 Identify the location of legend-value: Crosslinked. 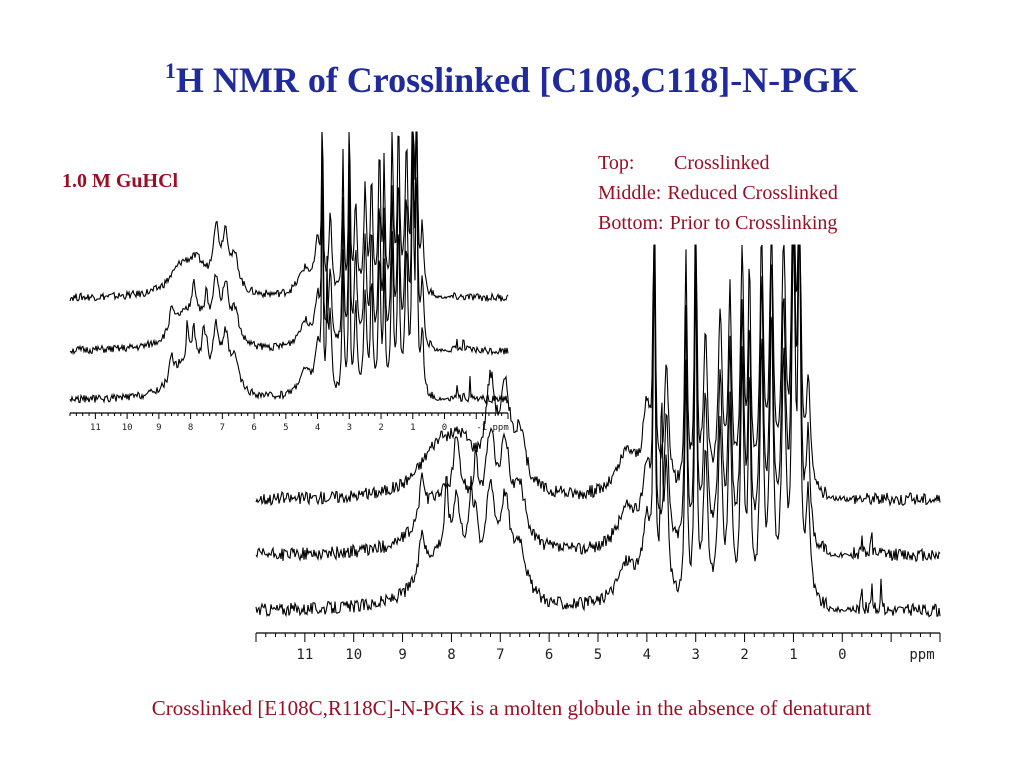
(722, 163).